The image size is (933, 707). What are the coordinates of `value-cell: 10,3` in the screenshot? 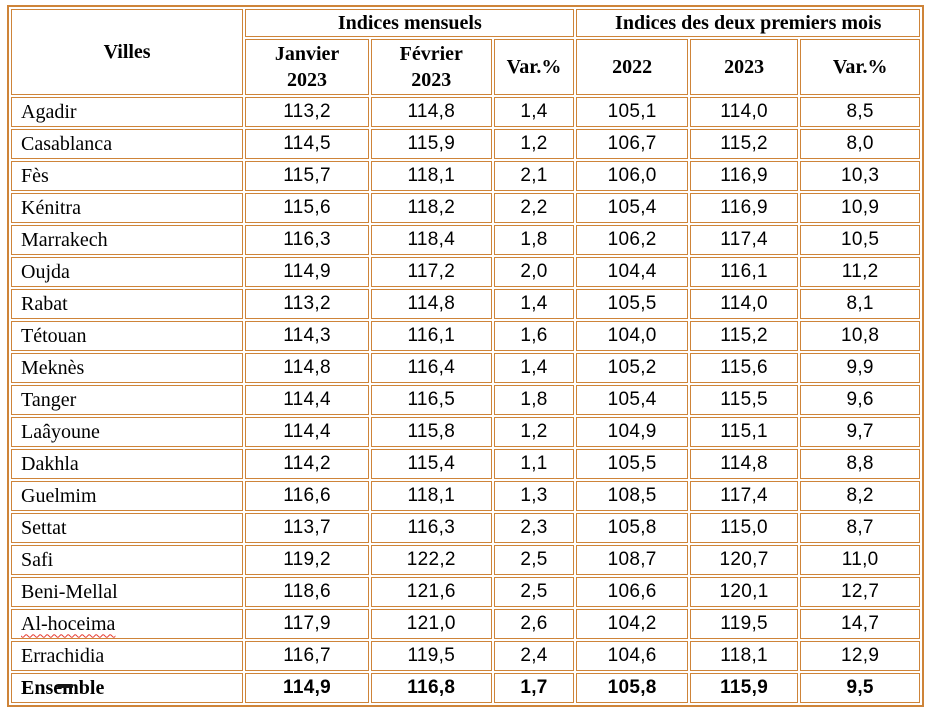 It's located at (860, 176).